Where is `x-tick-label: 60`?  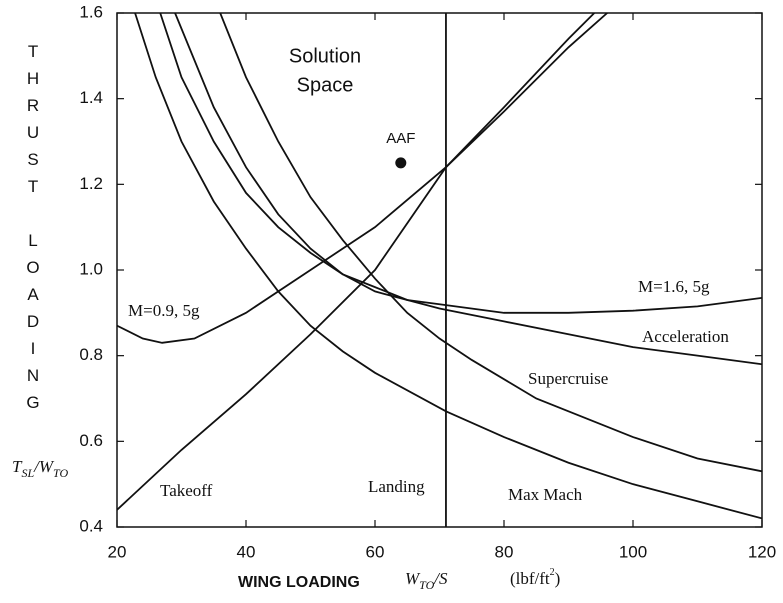
x-tick-label: 60 is located at coordinates (375, 551).